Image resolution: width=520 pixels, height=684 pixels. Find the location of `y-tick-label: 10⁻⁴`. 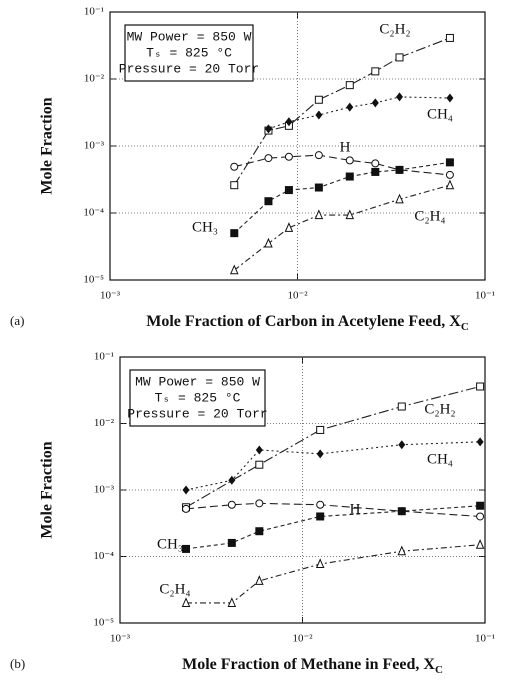

y-tick-label: 10⁻⁴ is located at coordinates (103, 556).